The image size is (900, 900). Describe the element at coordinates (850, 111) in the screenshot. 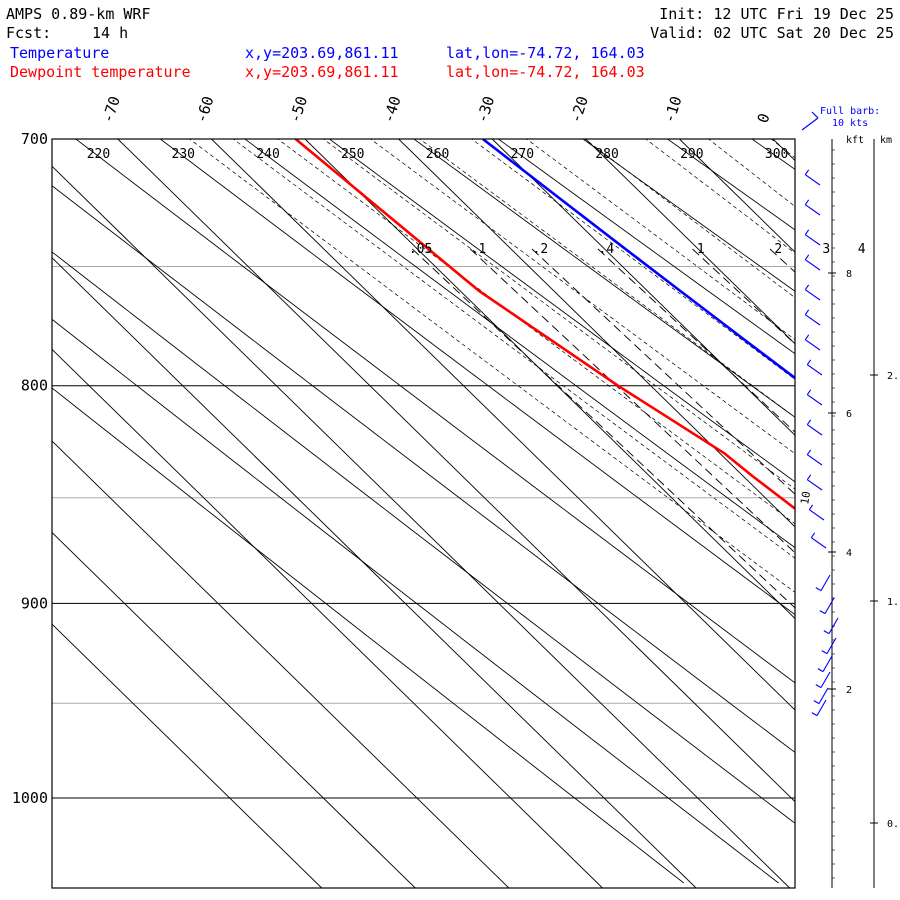

I see `barb-legend-line1: Full barb:` at that location.